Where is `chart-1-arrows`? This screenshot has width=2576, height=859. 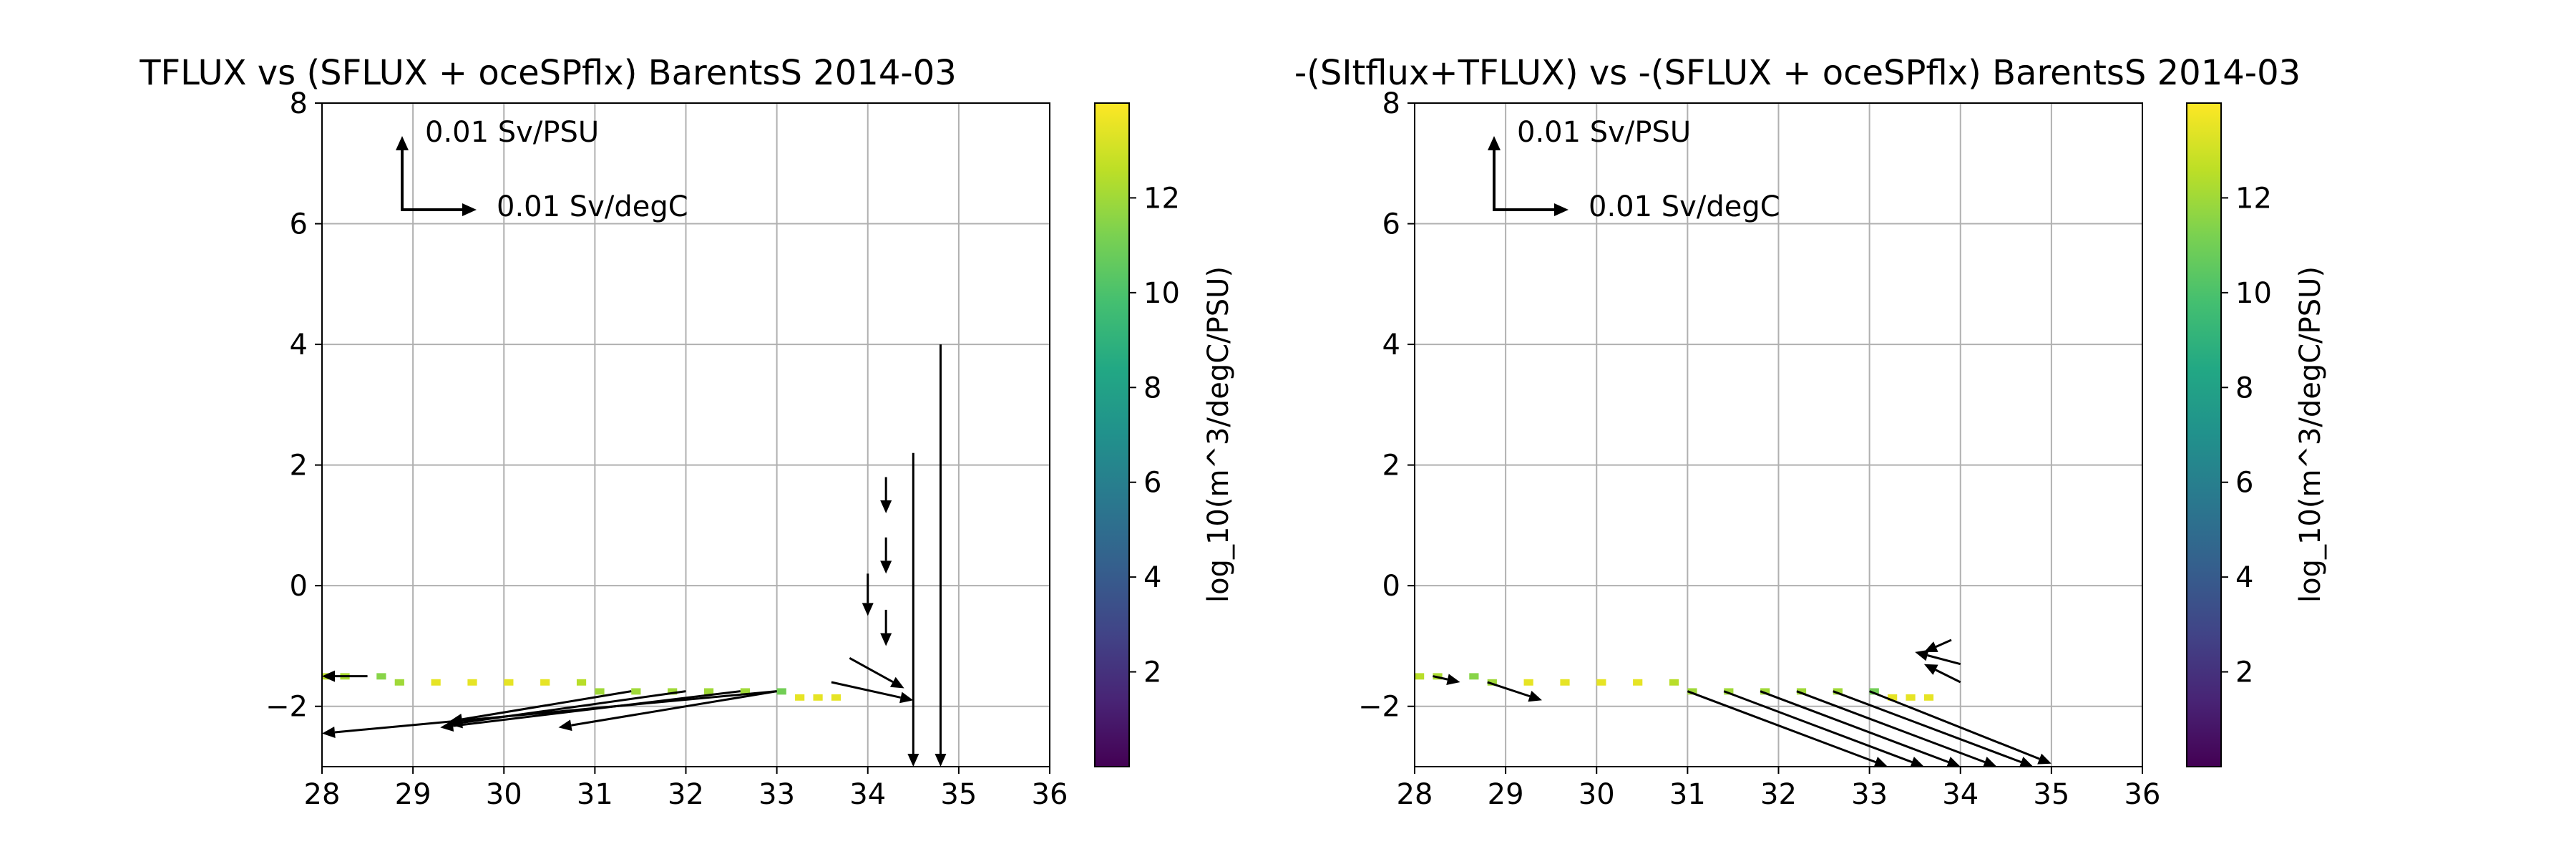 chart-1-arrows is located at coordinates (634, 555).